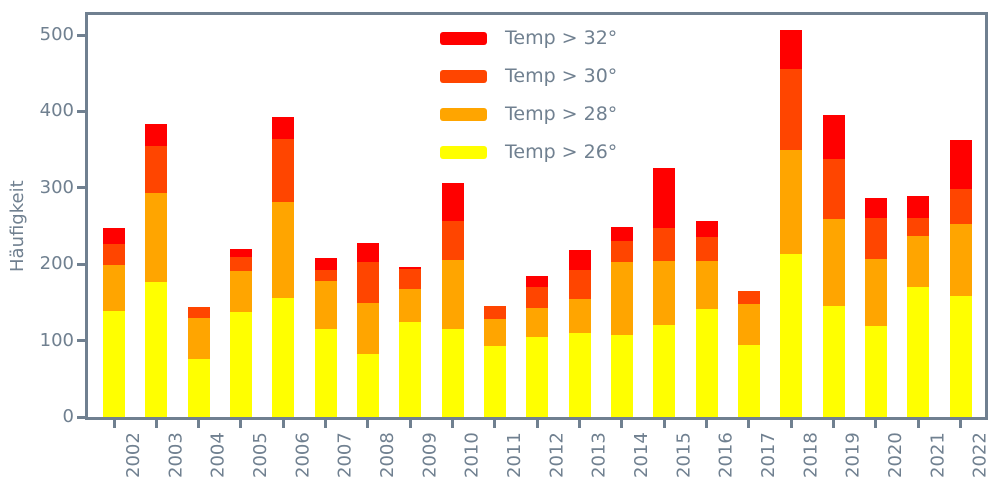  Describe the element at coordinates (706, 363) in the screenshot. I see `bar-2016-segment-temp-gt-26temp-gt-` at that location.